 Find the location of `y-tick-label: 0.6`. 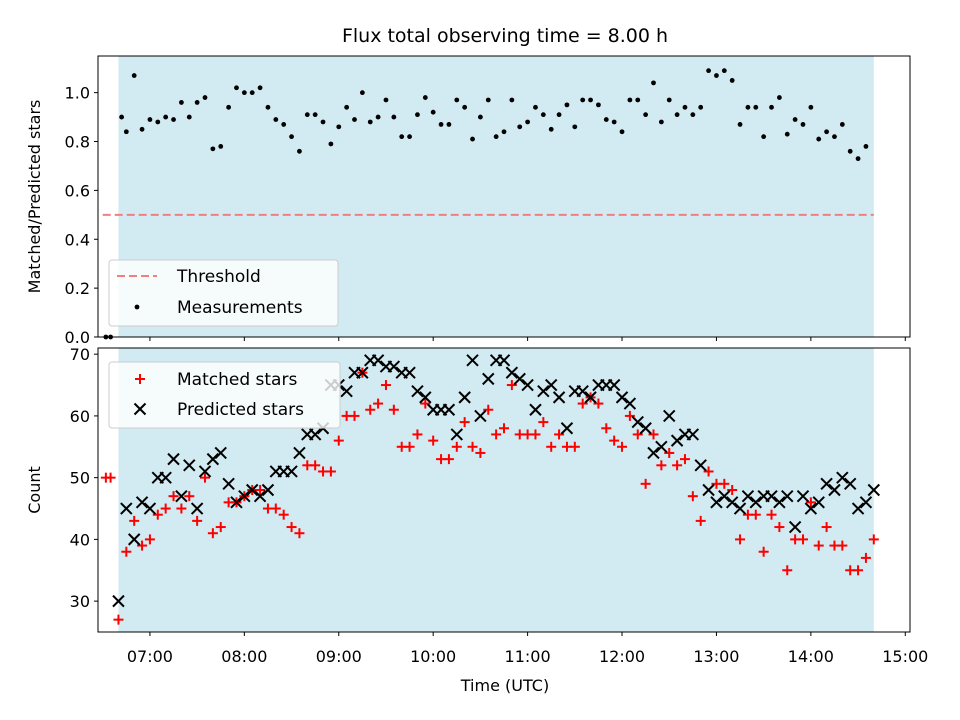

y-tick-label: 0.6 is located at coordinates (77, 190).